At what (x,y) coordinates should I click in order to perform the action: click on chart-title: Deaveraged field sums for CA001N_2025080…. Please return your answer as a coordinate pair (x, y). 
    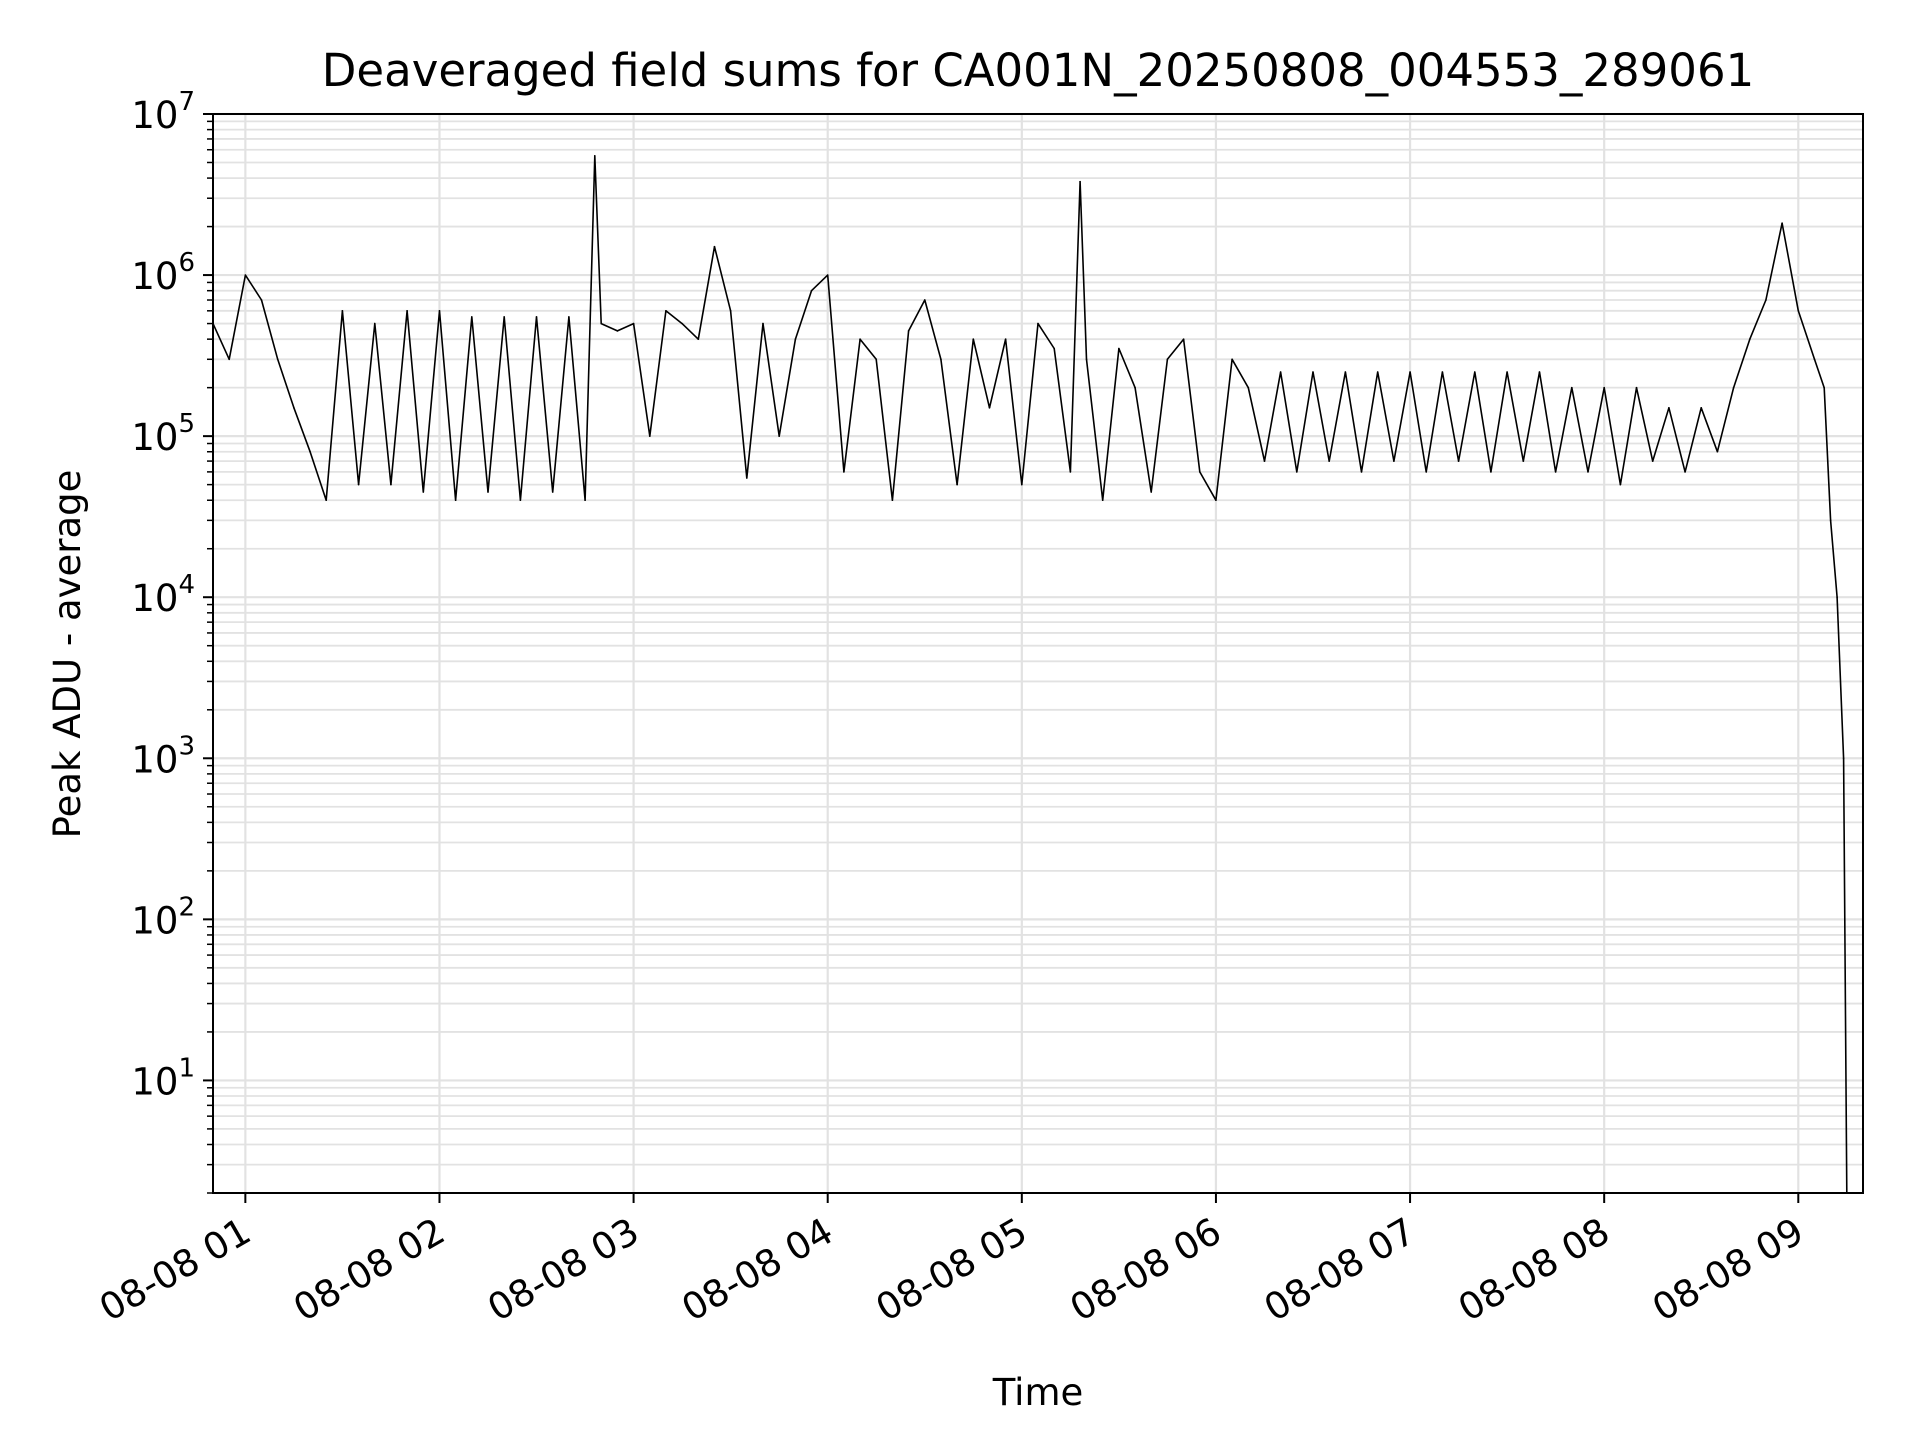
    Looking at the image, I should click on (1038, 70).